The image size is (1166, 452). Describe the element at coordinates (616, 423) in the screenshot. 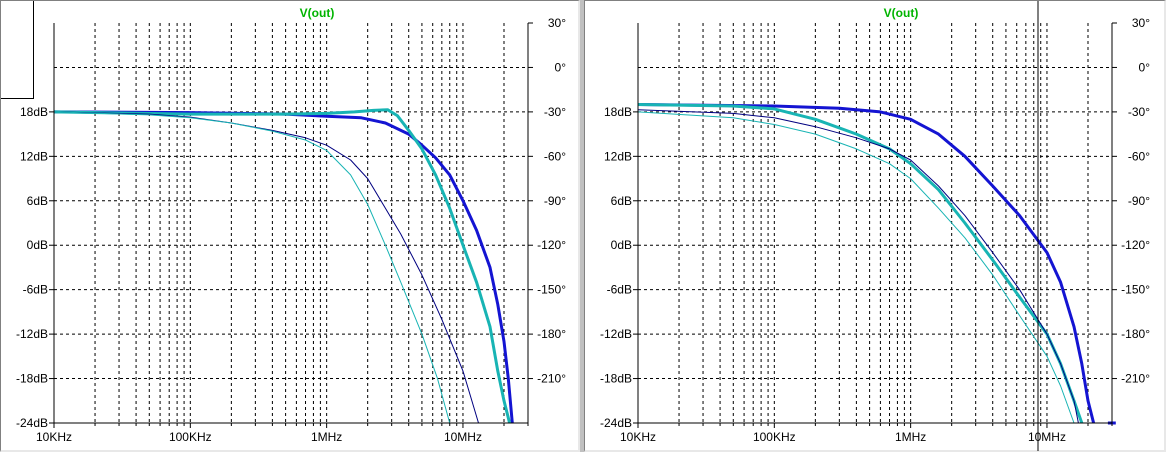

I see `chart-1-y-left-tick-label: -24dB` at that location.